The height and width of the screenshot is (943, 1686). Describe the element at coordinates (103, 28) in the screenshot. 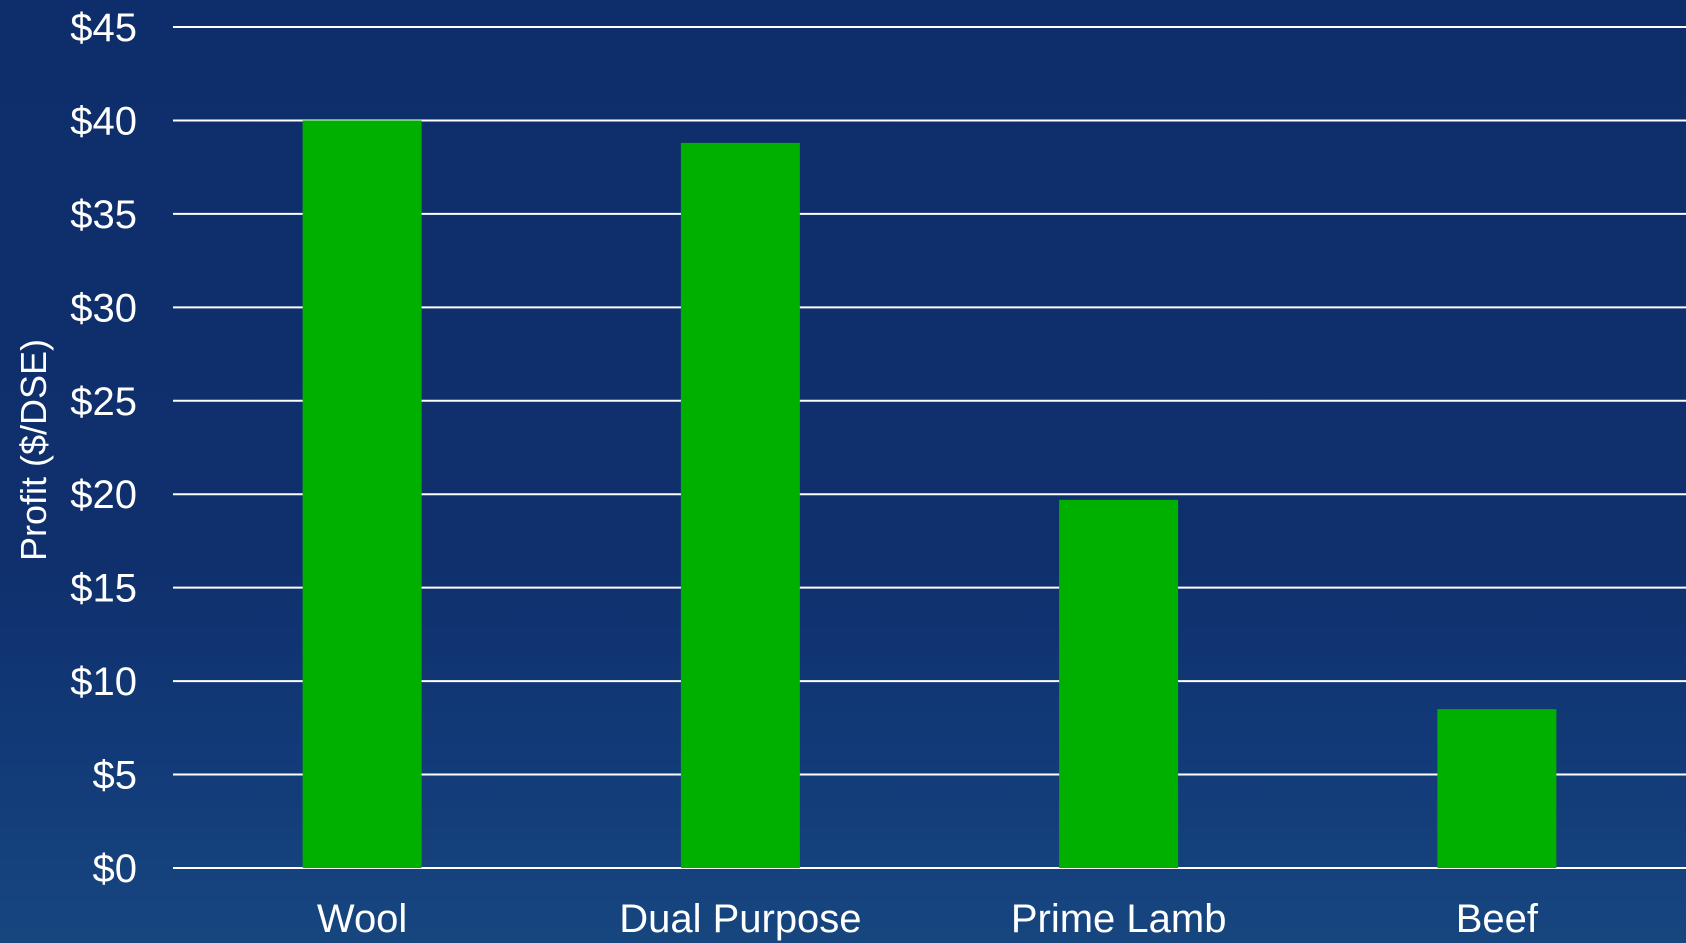

I see `y-tick-label: $45` at that location.